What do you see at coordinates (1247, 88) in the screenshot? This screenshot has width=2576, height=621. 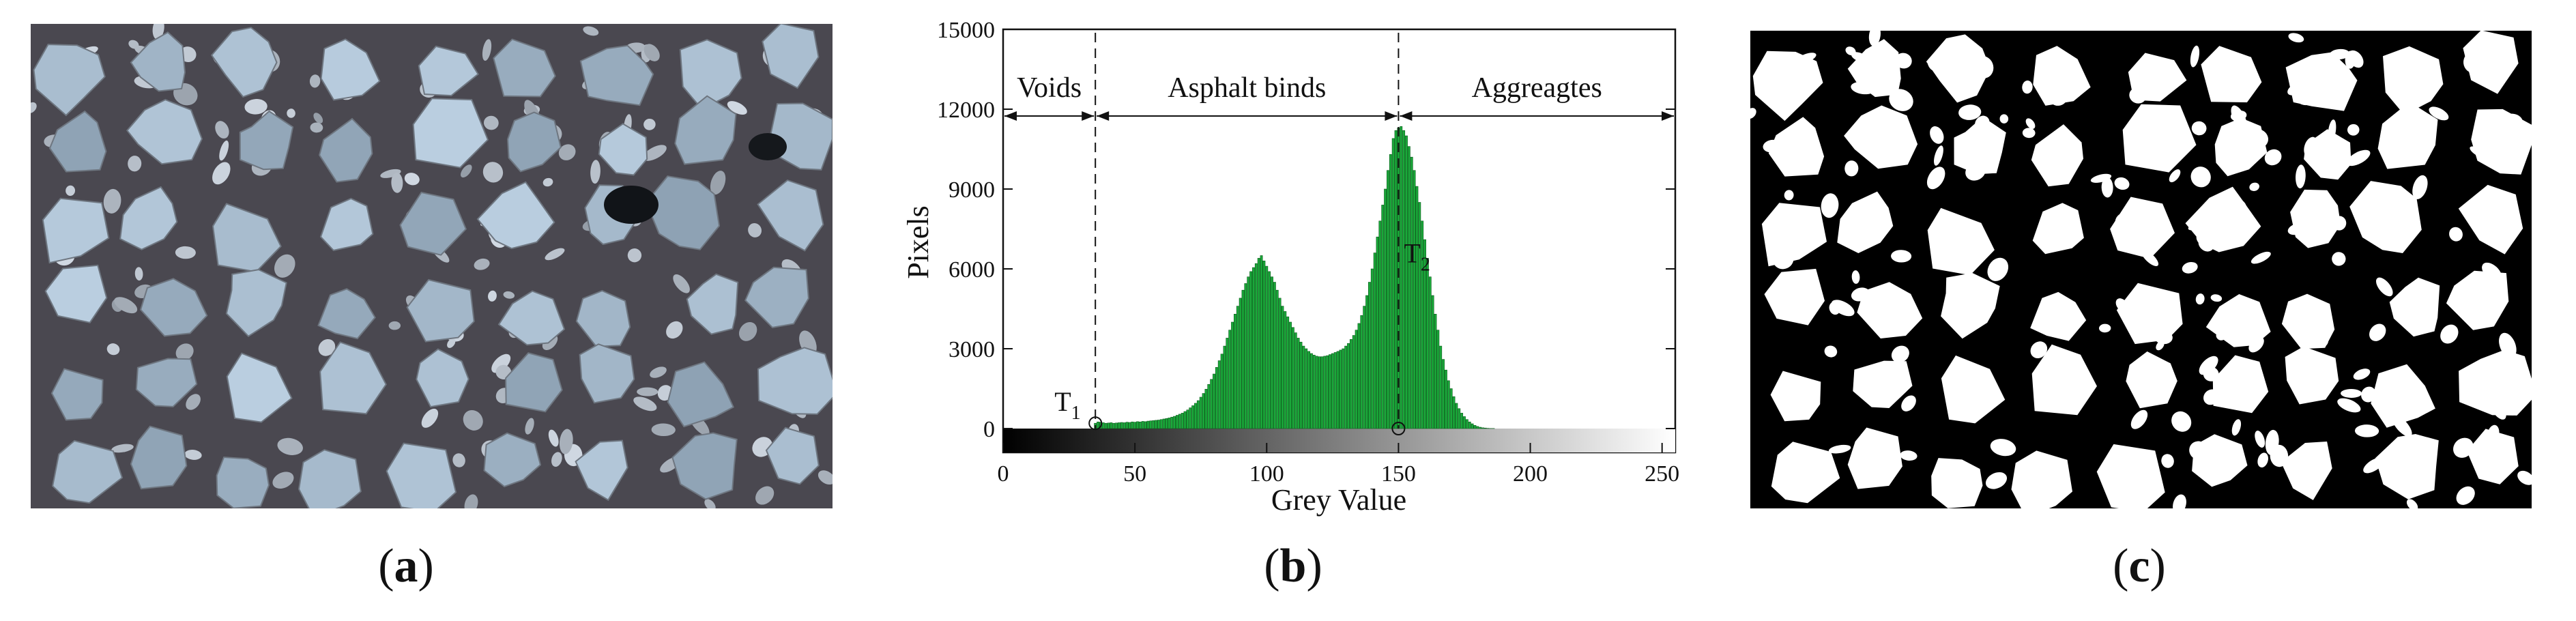 I see `region-label: Asphalt binds` at bounding box center [1247, 88].